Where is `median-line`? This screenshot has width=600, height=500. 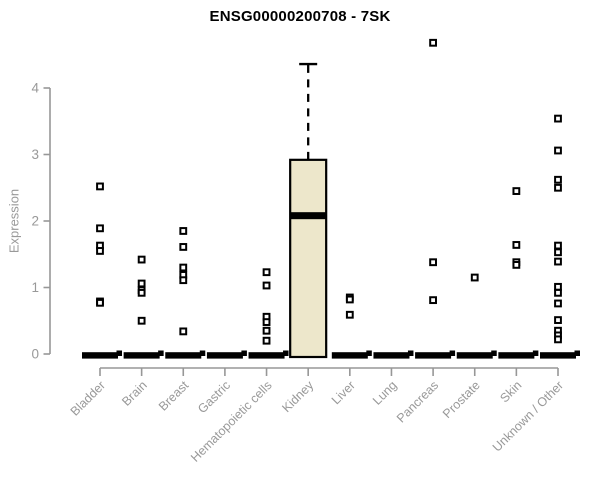 median-line is located at coordinates (308, 216).